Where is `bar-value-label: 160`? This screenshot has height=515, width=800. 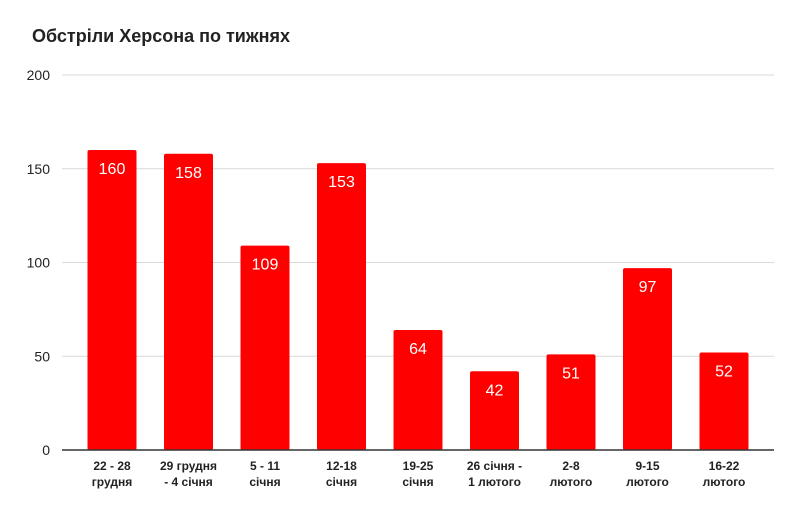 bar-value-label: 160 is located at coordinates (112, 169).